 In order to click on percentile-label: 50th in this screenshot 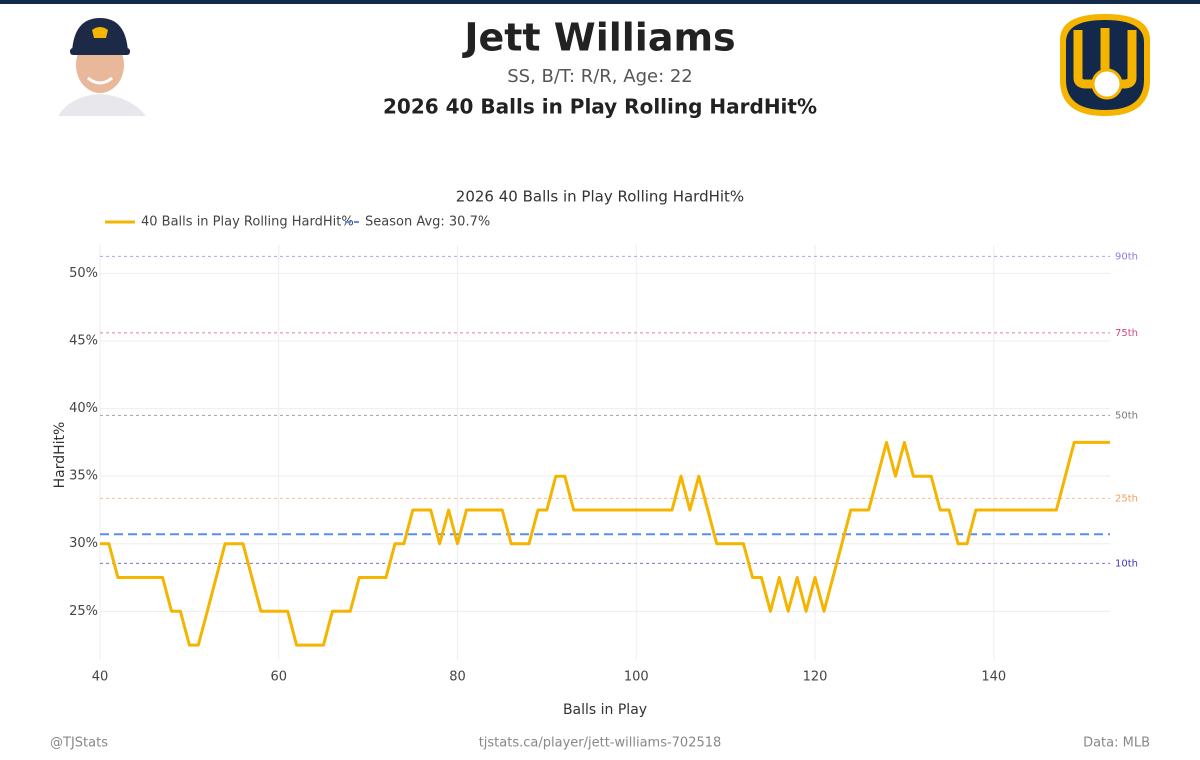, I will do `click(1126, 415)`.